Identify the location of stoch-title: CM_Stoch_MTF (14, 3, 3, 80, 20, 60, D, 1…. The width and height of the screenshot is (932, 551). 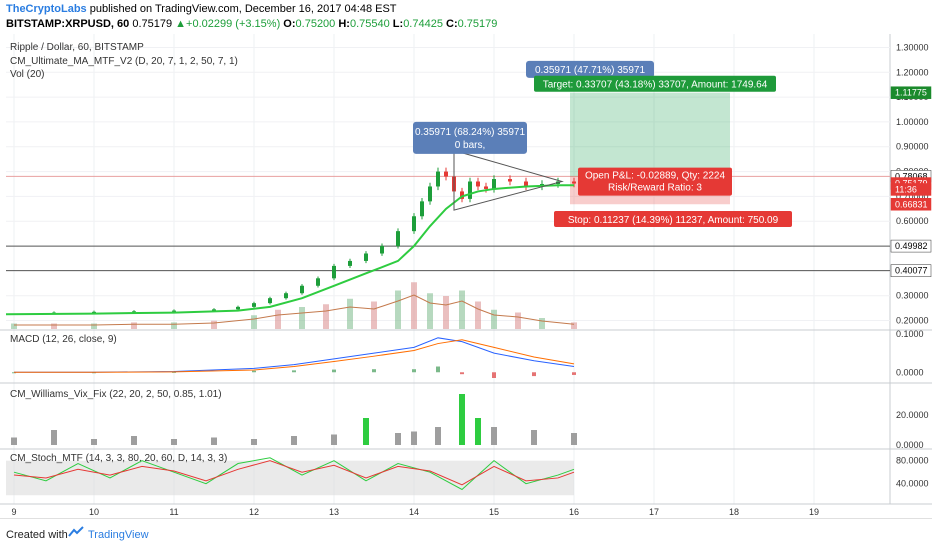
(118, 458).